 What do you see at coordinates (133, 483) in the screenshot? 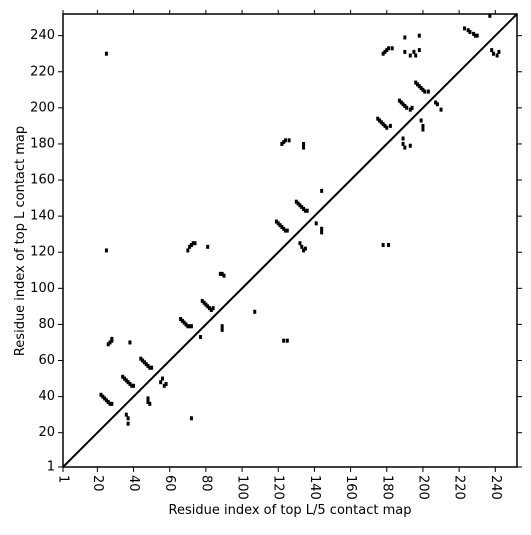
I see `x-tick-label: 40` at bounding box center [133, 483].